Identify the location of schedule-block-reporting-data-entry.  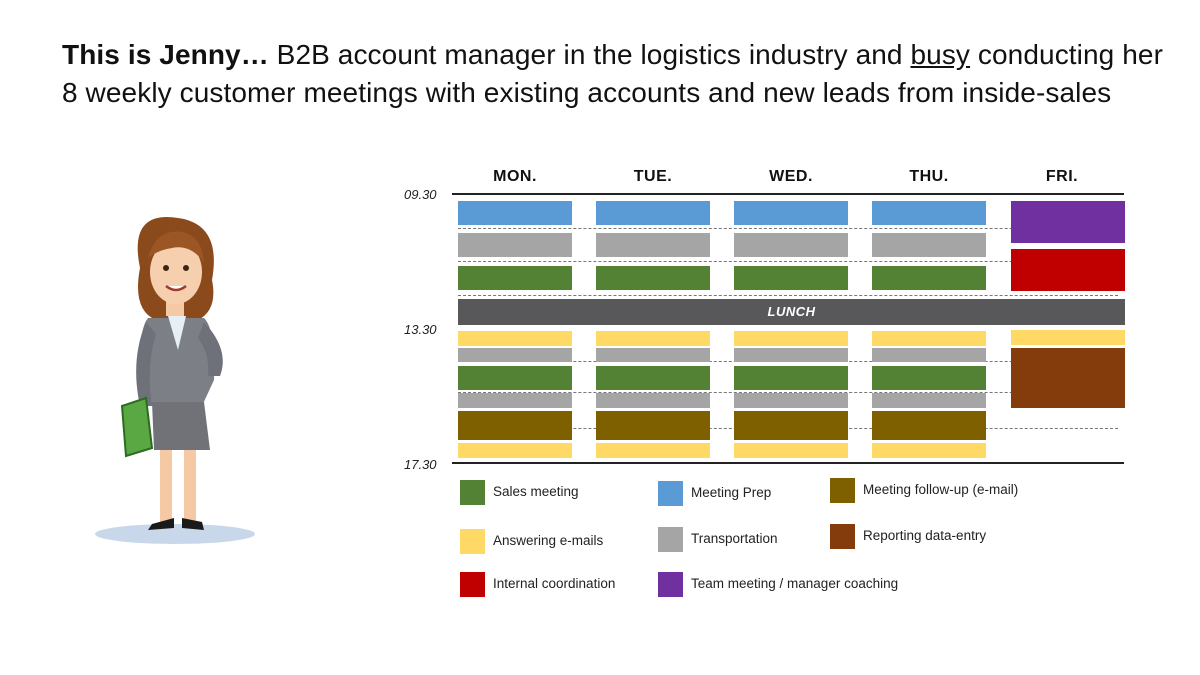
(1068, 378).